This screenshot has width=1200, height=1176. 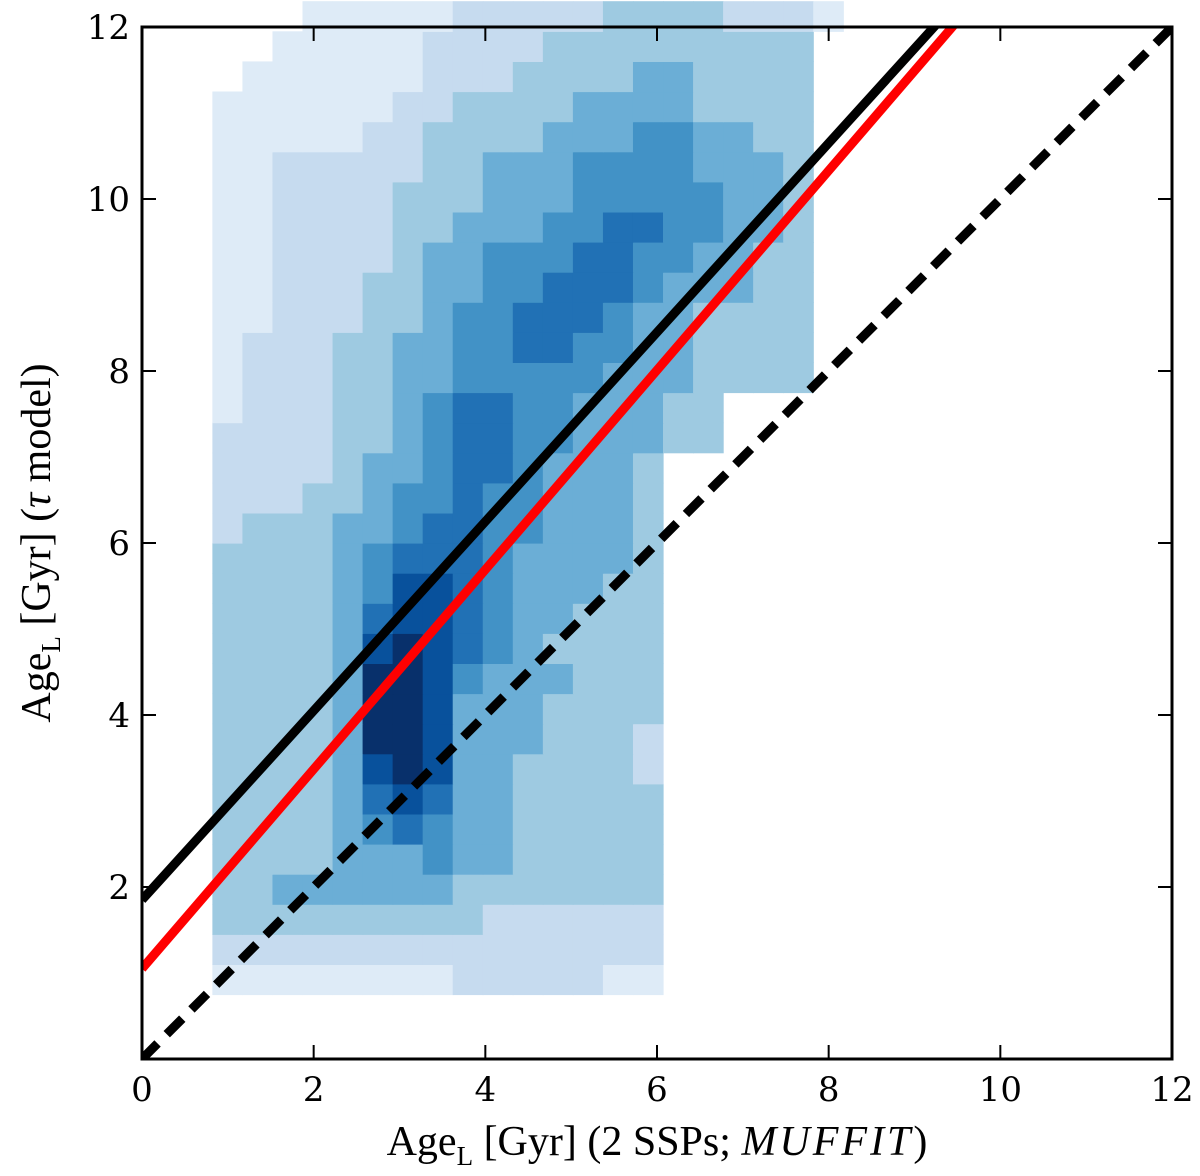 I want to click on y-tick-label: 10, so click(x=108, y=200).